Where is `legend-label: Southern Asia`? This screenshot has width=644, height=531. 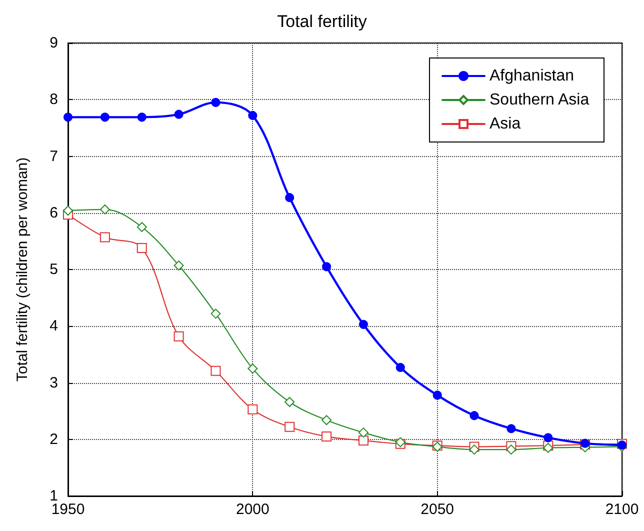
legend-label: Southern Asia is located at coordinates (539, 100).